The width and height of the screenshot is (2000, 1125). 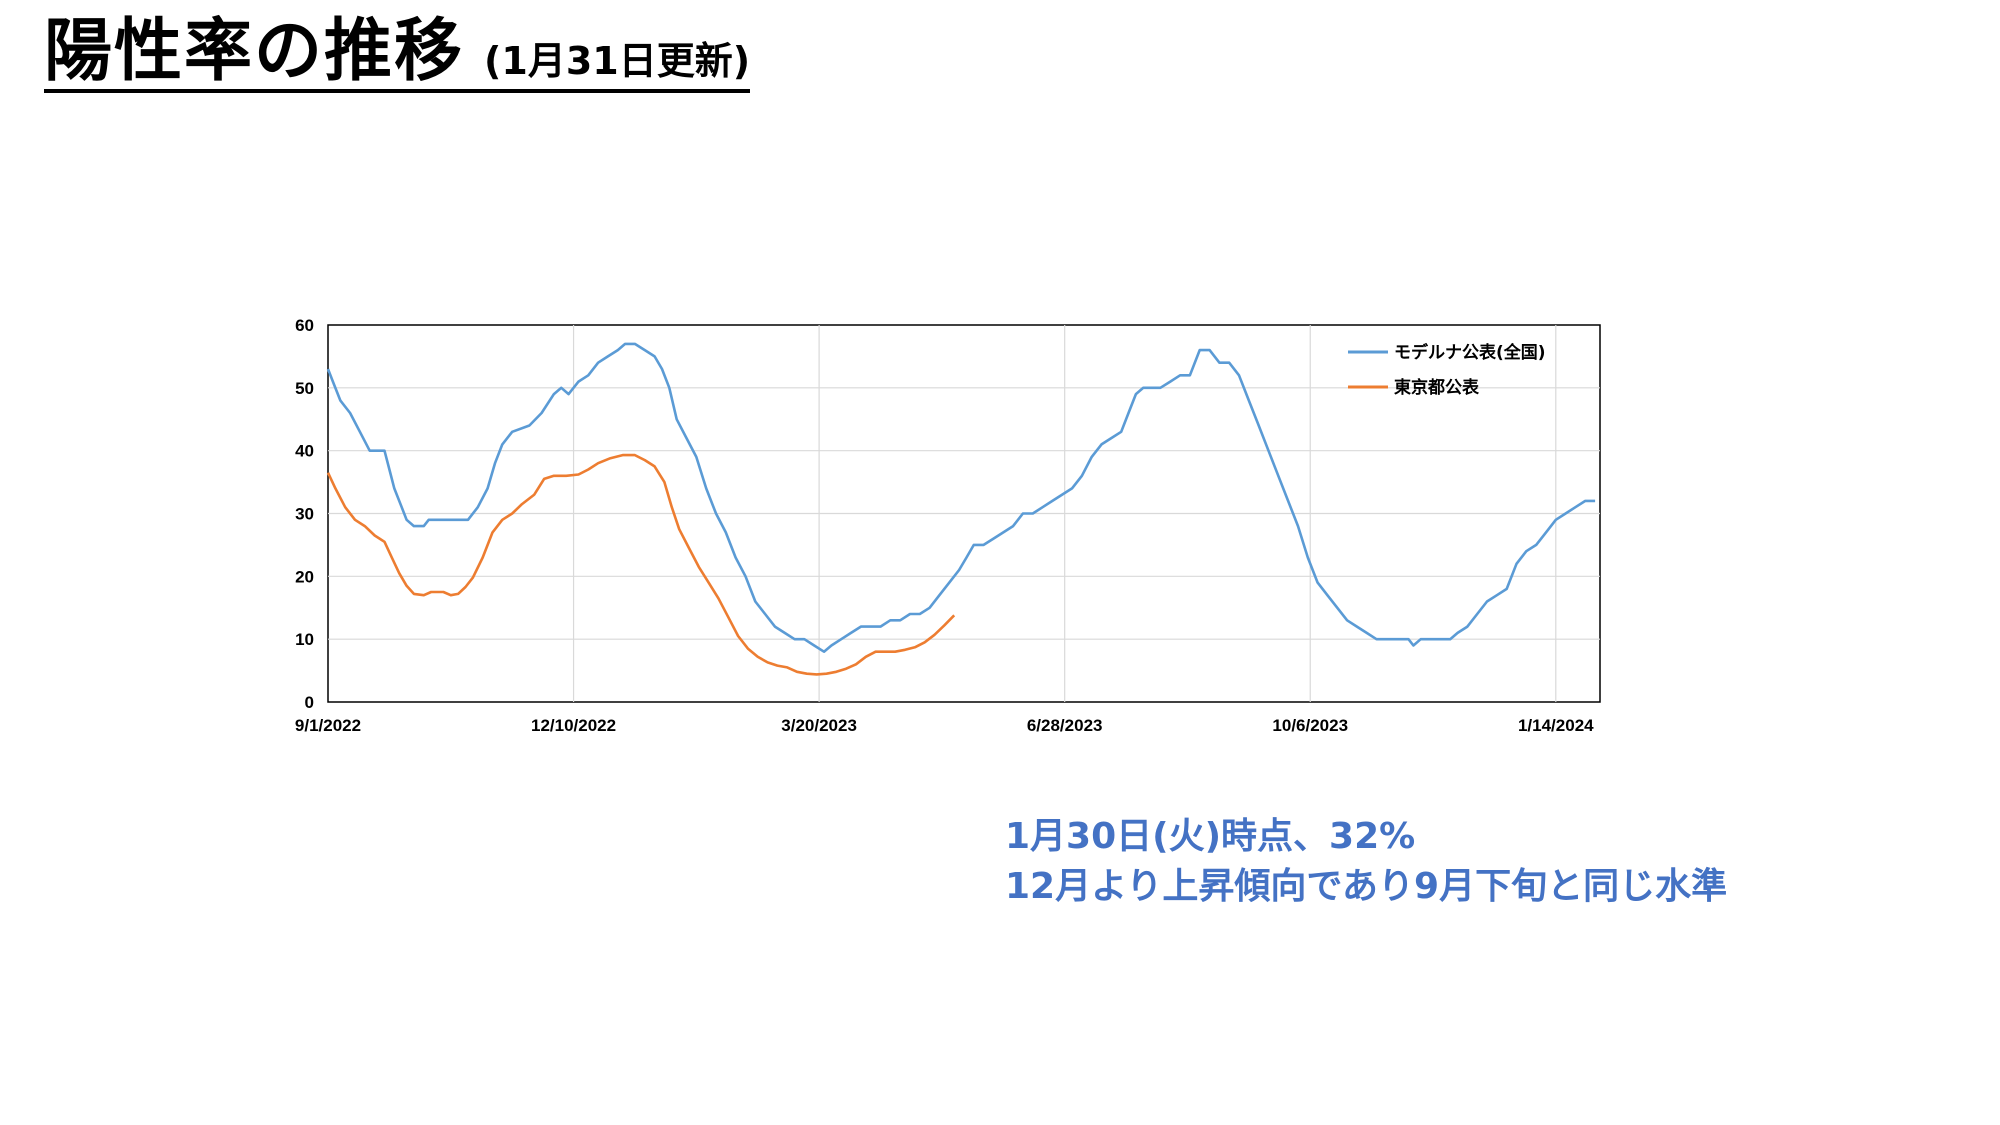 I want to click on y-tick-label: 40, so click(x=304, y=451).